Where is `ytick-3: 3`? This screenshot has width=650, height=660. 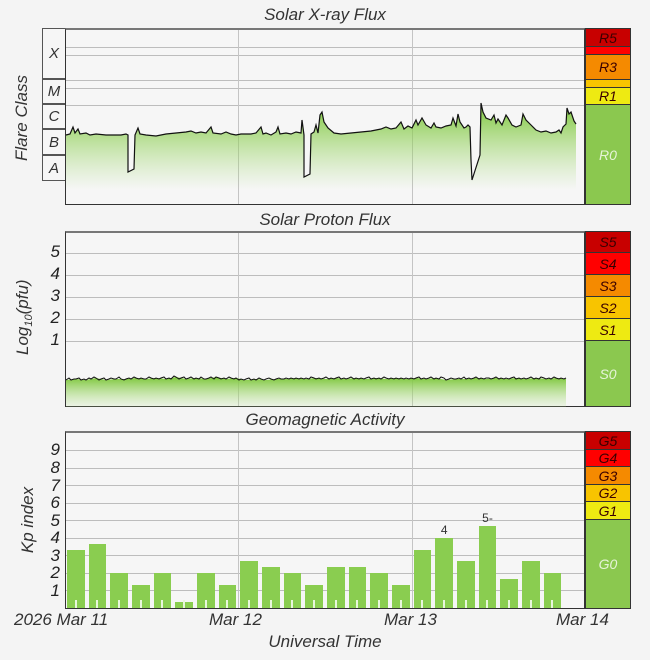
ytick-3: 3 is located at coordinates (55, 295).